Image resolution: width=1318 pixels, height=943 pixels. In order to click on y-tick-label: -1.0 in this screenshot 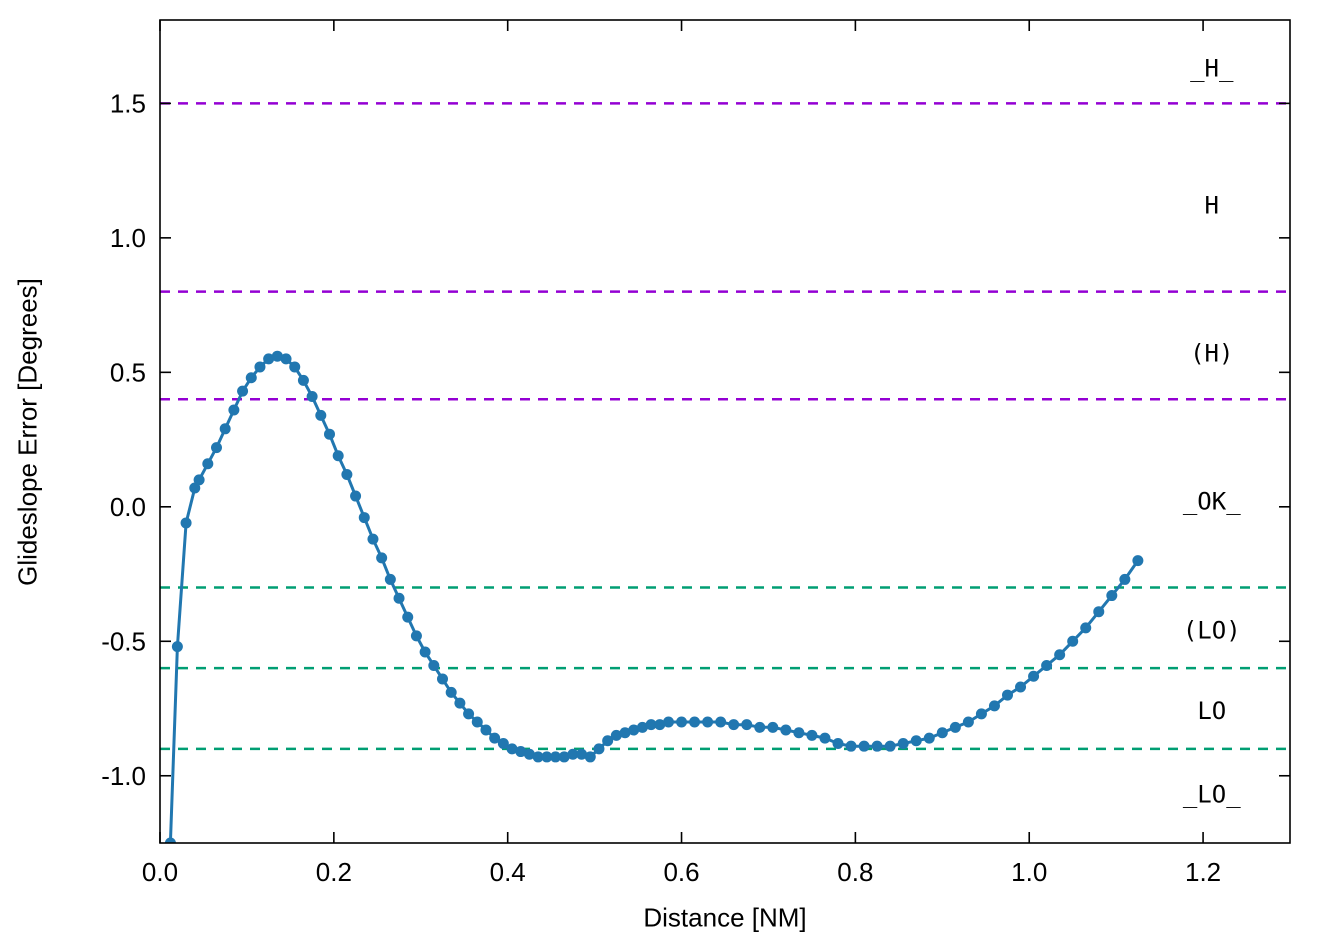, I will do `click(123, 776)`.